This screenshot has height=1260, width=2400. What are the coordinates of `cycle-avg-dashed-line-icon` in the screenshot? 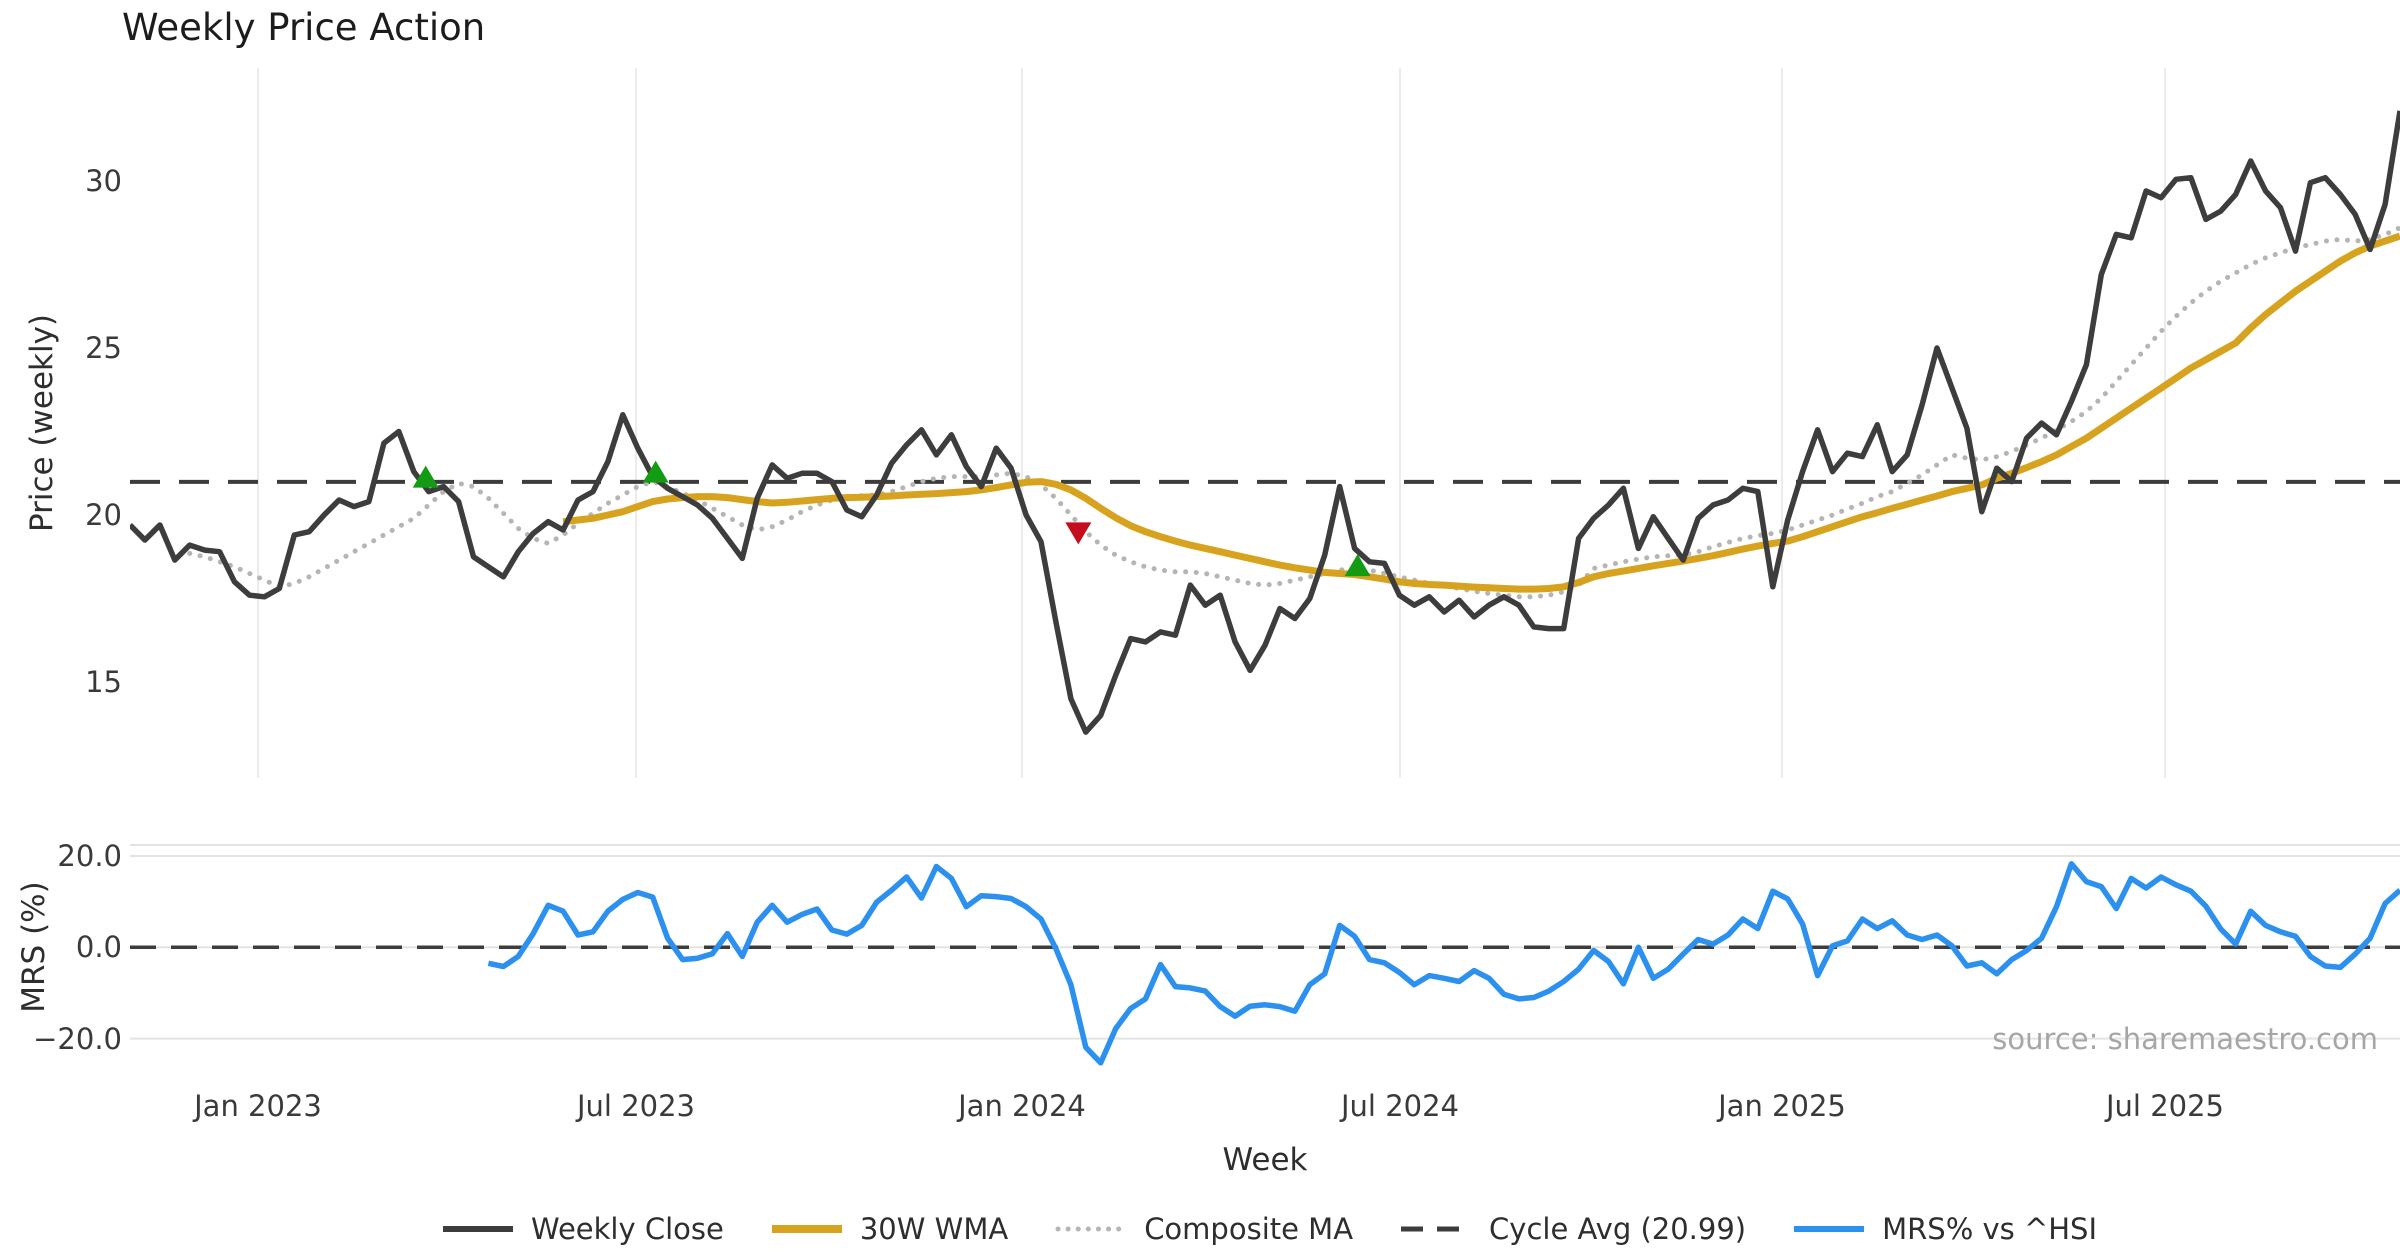 It's located at (1436, 1229).